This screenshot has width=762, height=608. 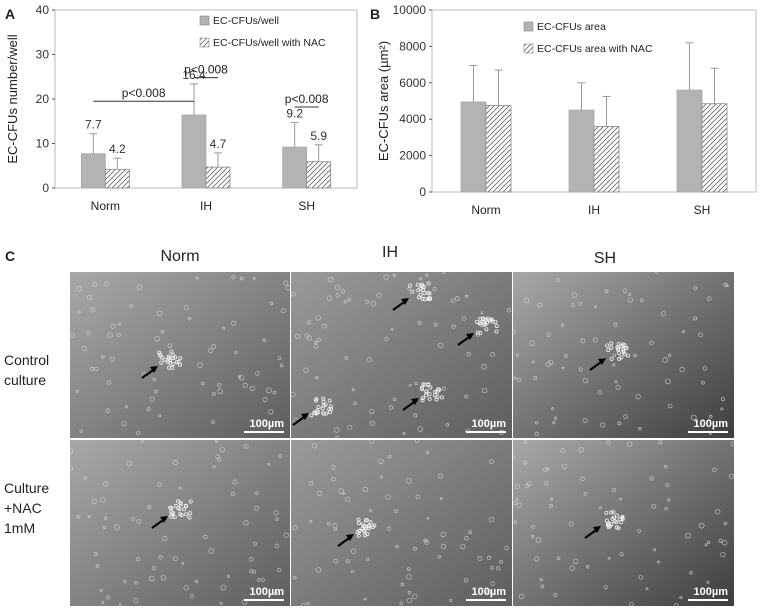 I want to click on column-header-sh: SH, so click(x=605, y=258).